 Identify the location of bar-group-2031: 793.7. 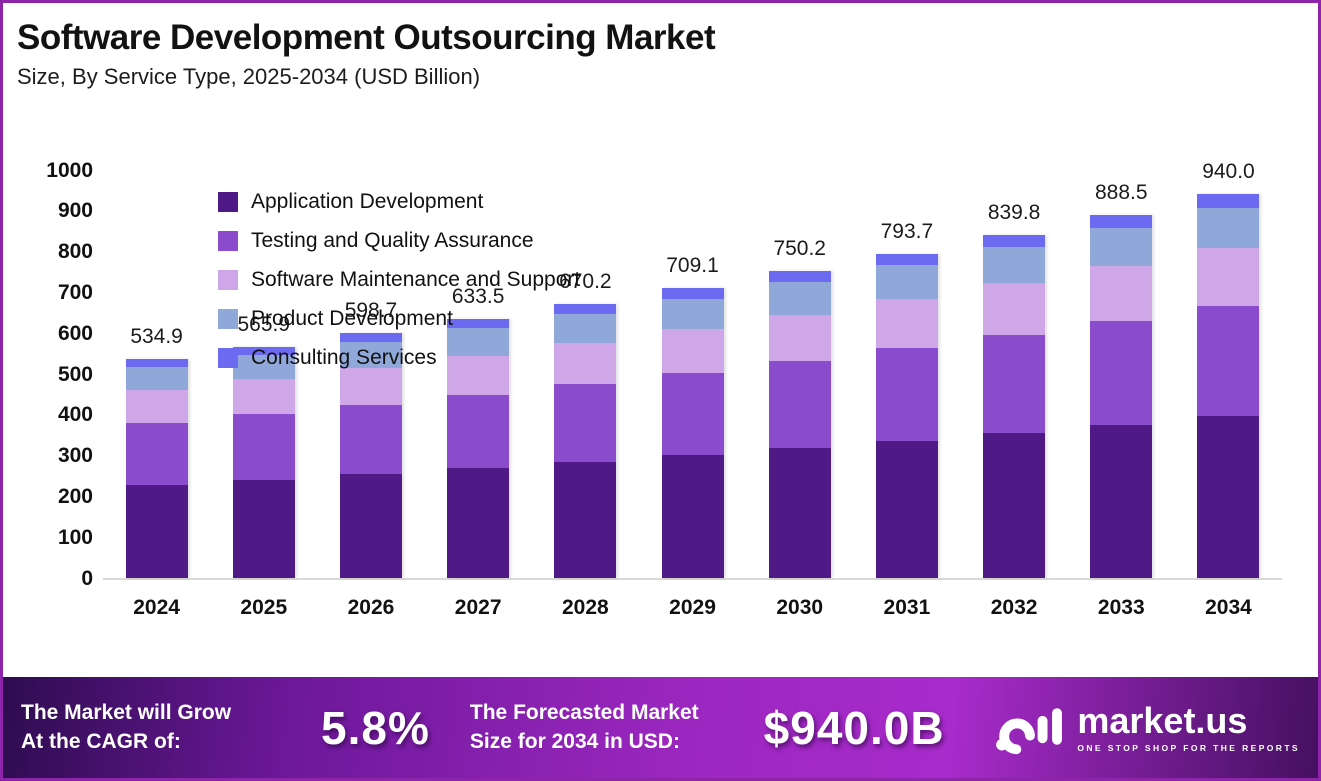
(906, 375).